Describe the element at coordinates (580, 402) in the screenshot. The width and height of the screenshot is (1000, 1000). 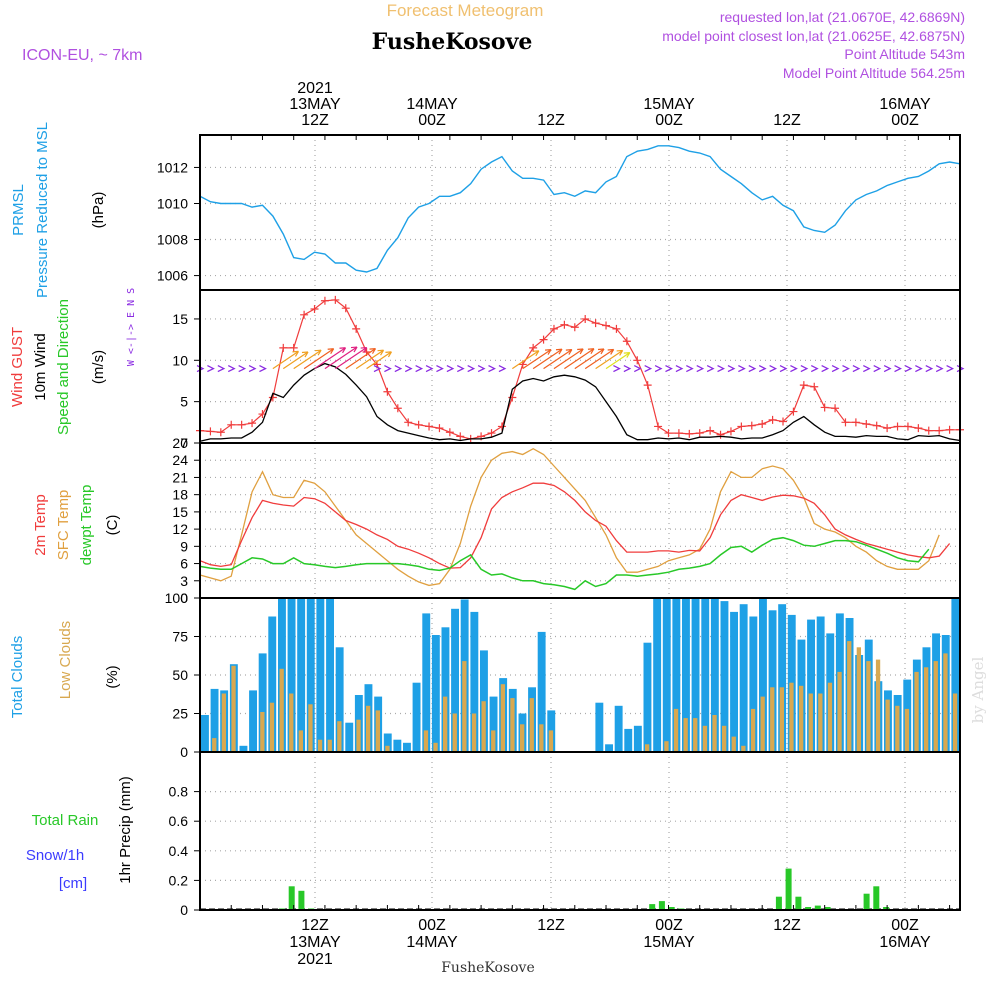
I see `wind-line` at that location.